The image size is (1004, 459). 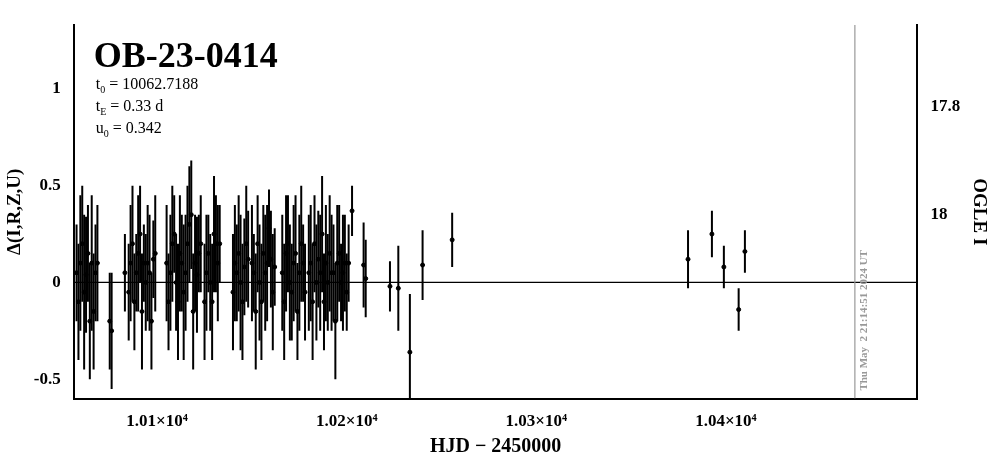 What do you see at coordinates (945, 105) in the screenshot?
I see `y2-tick-label: 17.8` at bounding box center [945, 105].